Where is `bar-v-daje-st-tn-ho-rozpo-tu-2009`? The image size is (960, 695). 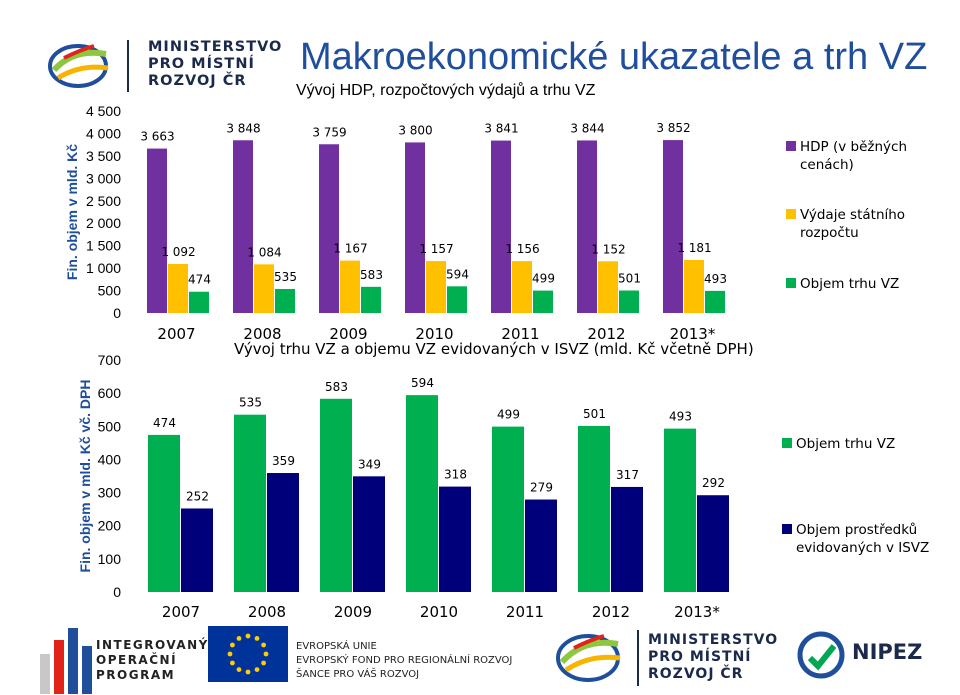 bar-v-daje-st-tn-ho-rozpo-tu-2009 is located at coordinates (350, 286).